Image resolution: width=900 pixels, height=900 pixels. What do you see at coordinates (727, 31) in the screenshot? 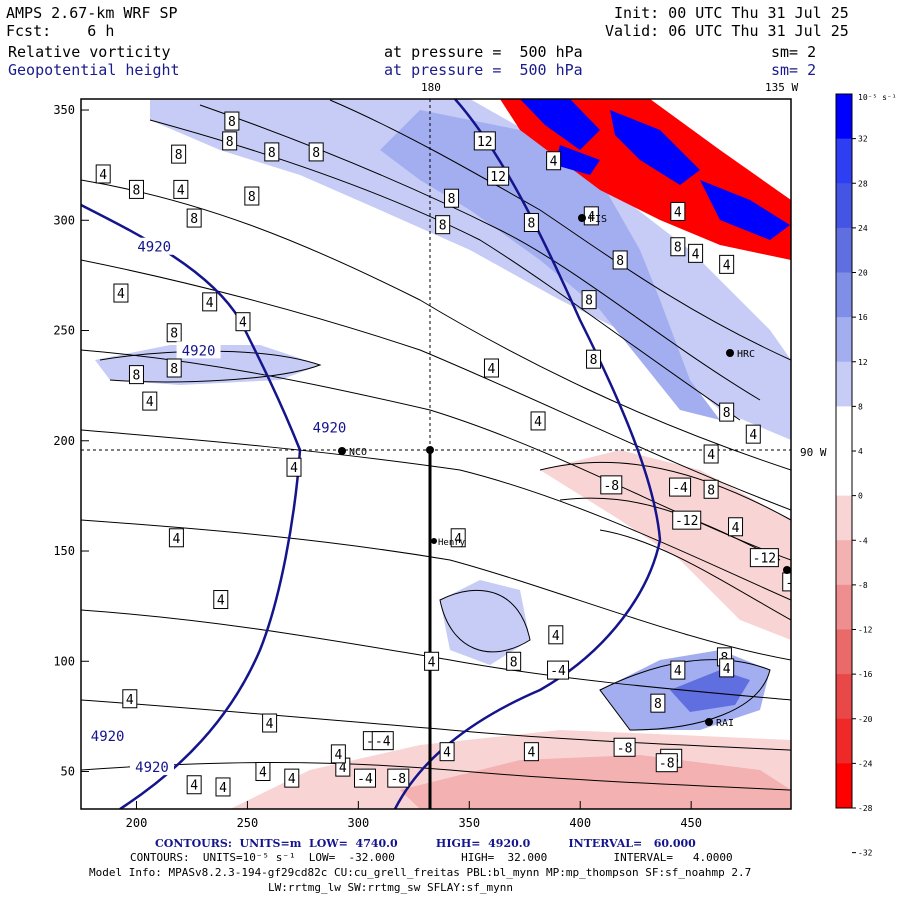
I see `valid-time: Valid: 06 UTC Thu 31 Jul 25` at bounding box center [727, 31].